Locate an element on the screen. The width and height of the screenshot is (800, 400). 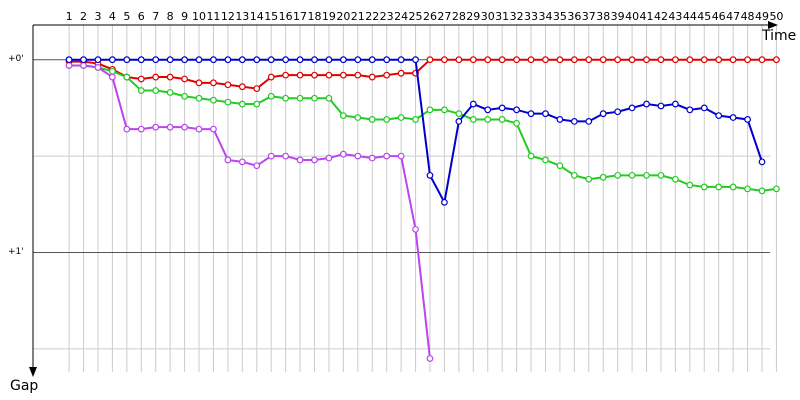
x-tick-label: 26 is located at coordinates (430, 16).